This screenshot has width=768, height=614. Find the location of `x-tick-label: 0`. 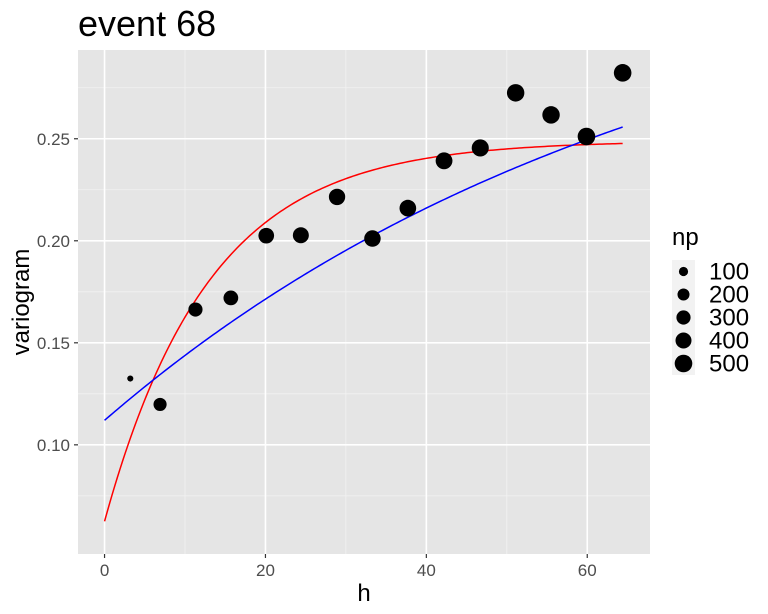

x-tick-label: 0 is located at coordinates (104, 570).